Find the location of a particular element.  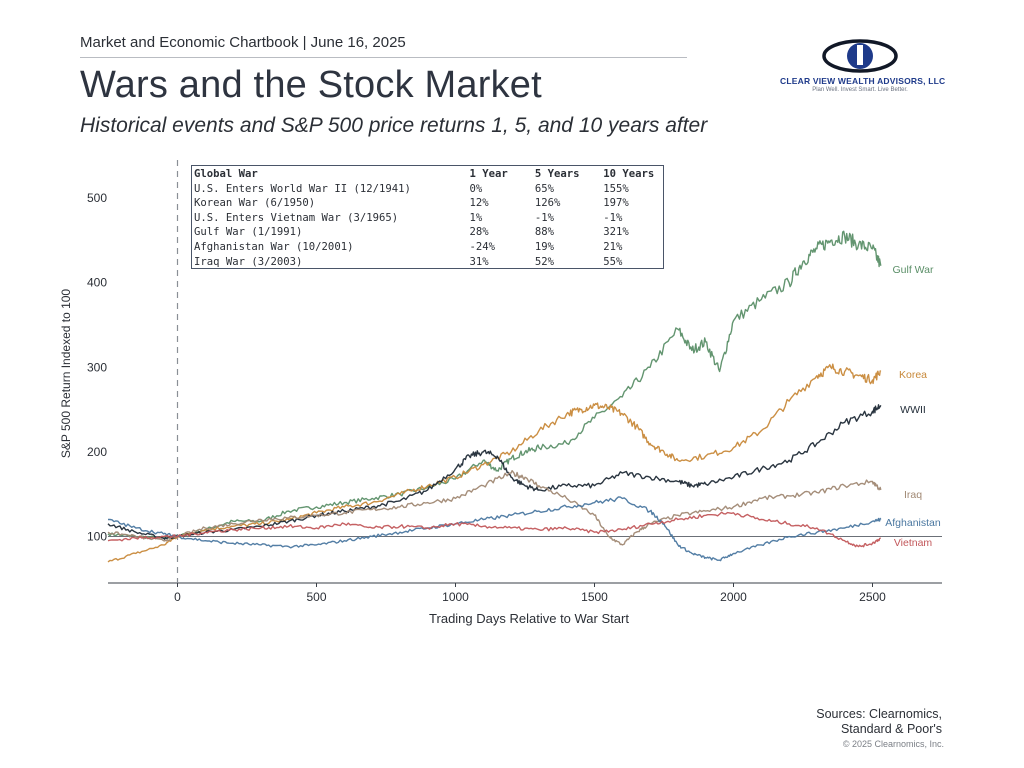

table-row: Gulf War (1/1991) 28% 88% 321% is located at coordinates (428, 232).